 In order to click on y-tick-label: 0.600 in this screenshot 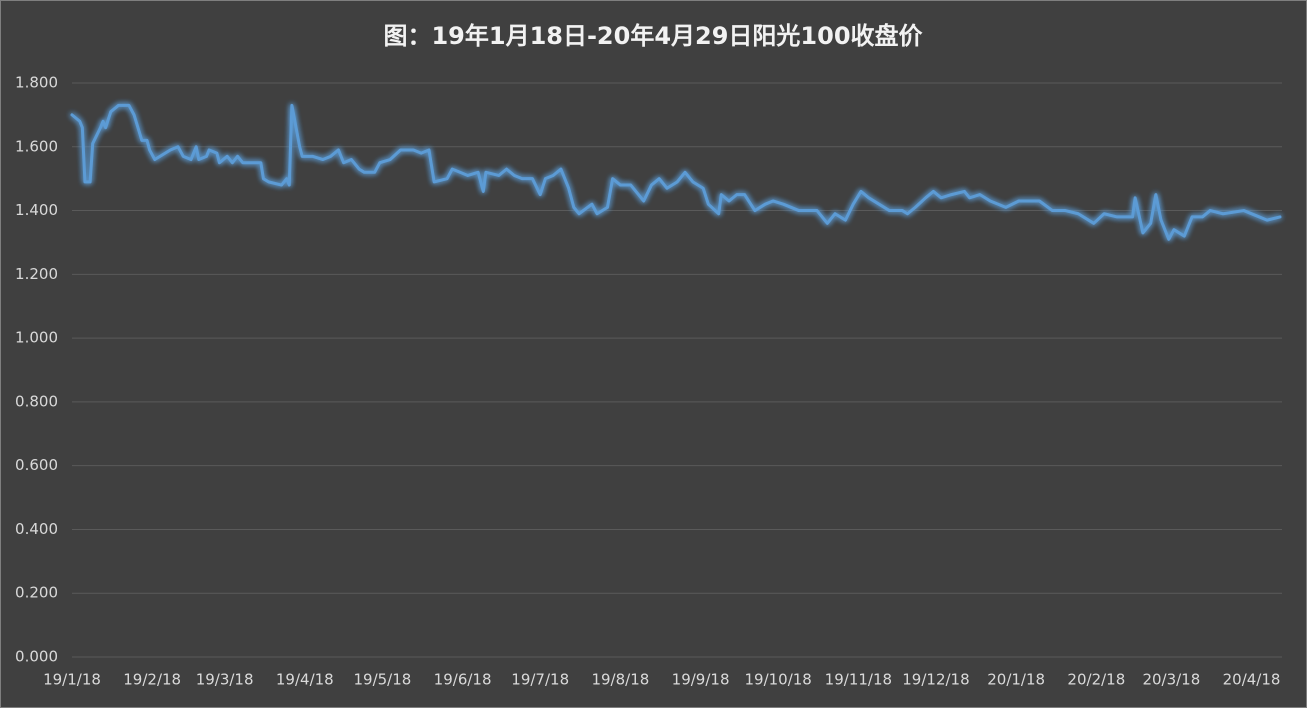, I will do `click(36, 465)`.